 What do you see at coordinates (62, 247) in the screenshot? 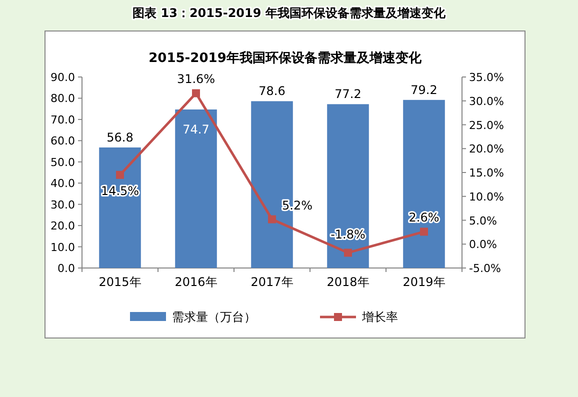
I see `y-tick-label: 10.0` at bounding box center [62, 247].